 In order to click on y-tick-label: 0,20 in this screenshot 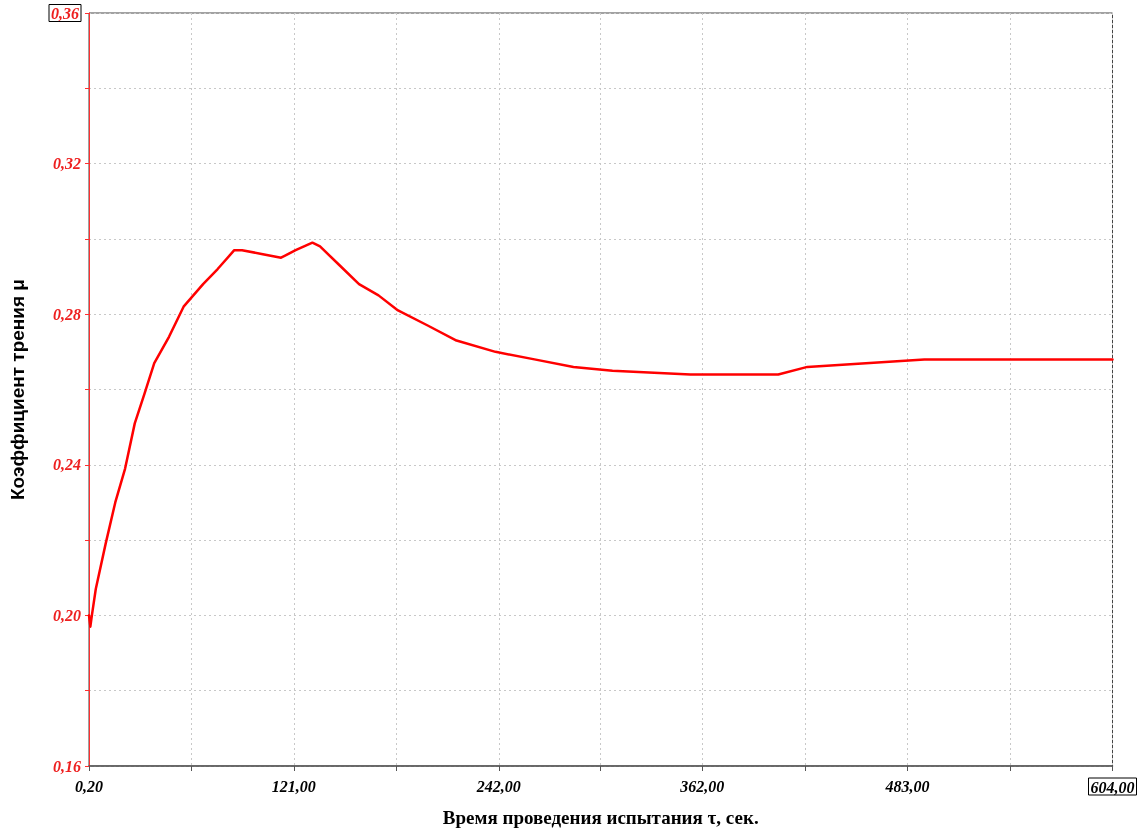, I will do `click(67, 615)`.